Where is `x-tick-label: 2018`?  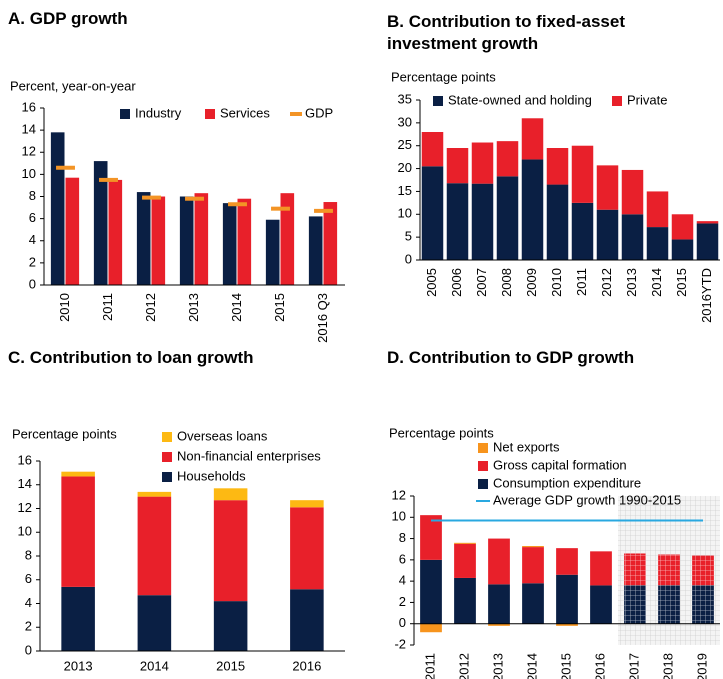
x-tick-label: 2018 is located at coordinates (667, 666).